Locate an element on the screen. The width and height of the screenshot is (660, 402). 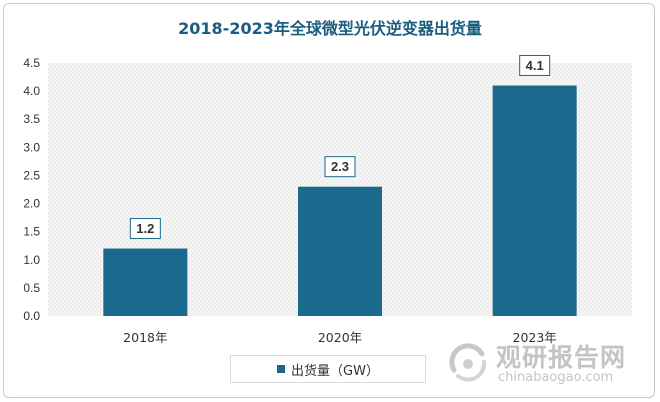
y-tick-label: 0.0 is located at coordinates (31, 316).